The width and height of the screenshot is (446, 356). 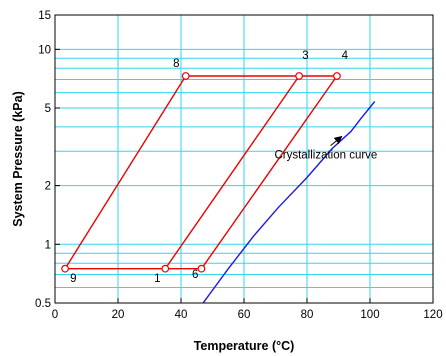 What do you see at coordinates (244, 346) in the screenshot?
I see `x-axis-title: Temperature (°C)` at bounding box center [244, 346].